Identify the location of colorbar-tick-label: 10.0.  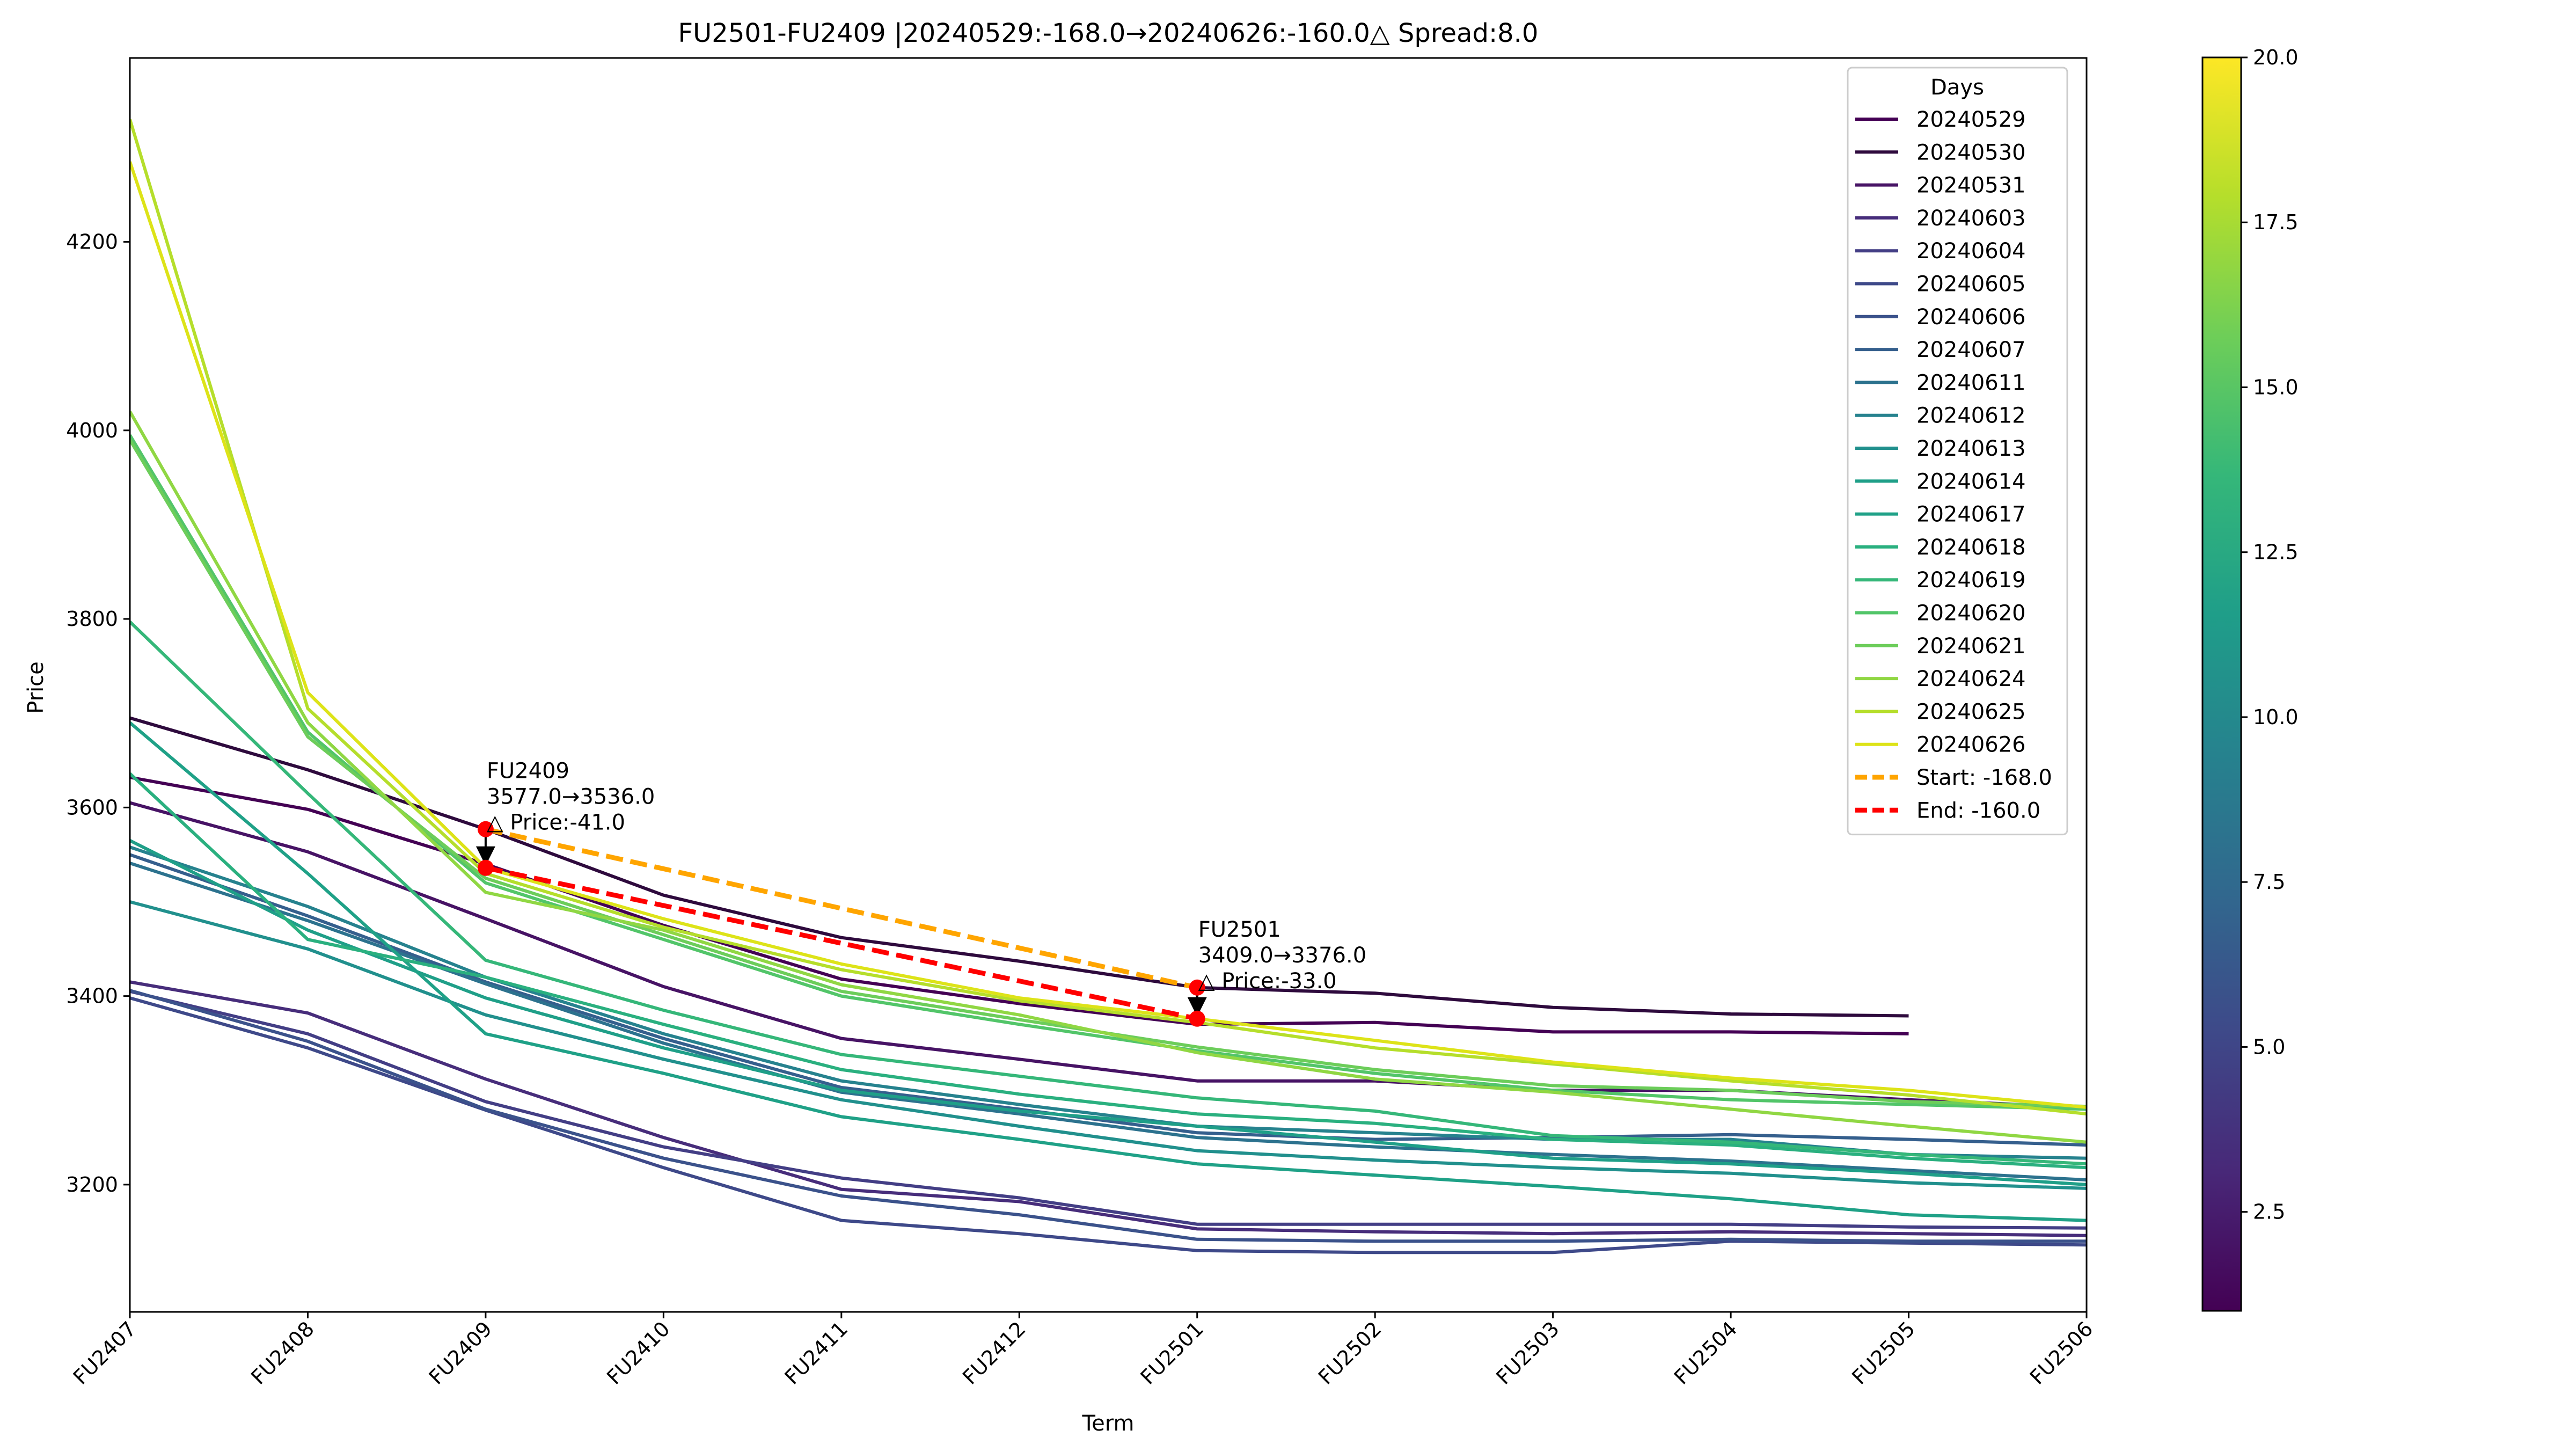
(2276, 717).